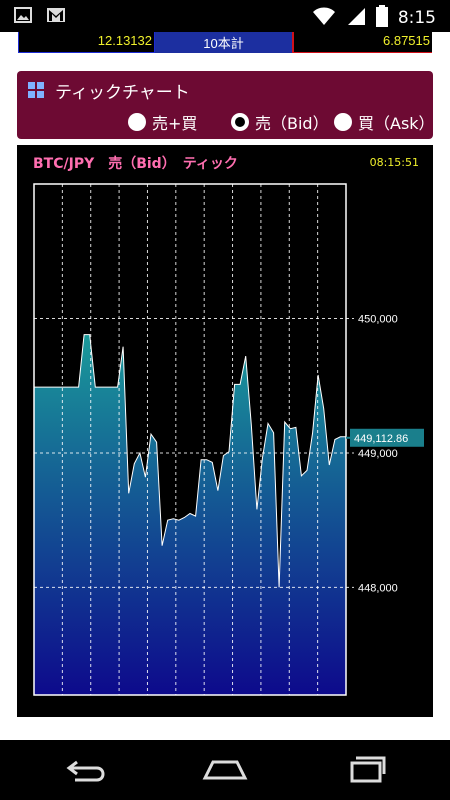  What do you see at coordinates (292, 123) in the screenshot?
I see `radio-label: 売（Bid）` at bounding box center [292, 123].